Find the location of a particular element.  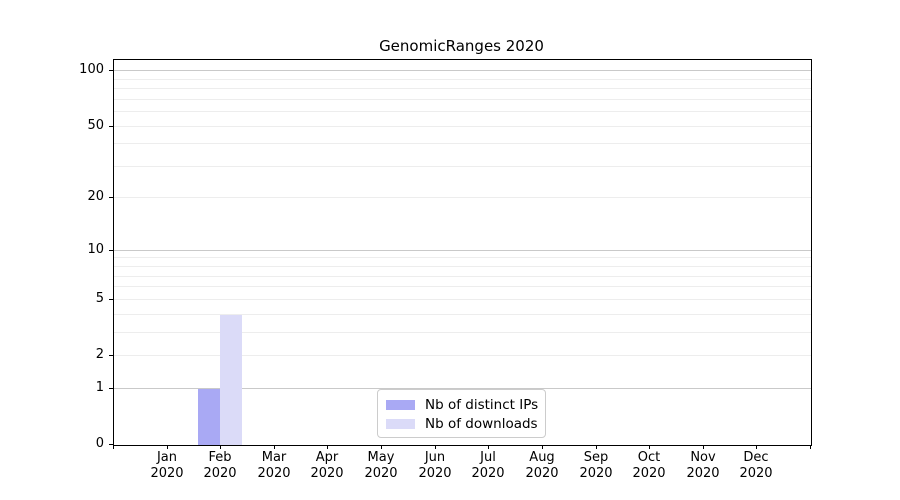

y-tick-label: 50 is located at coordinates (95, 125).